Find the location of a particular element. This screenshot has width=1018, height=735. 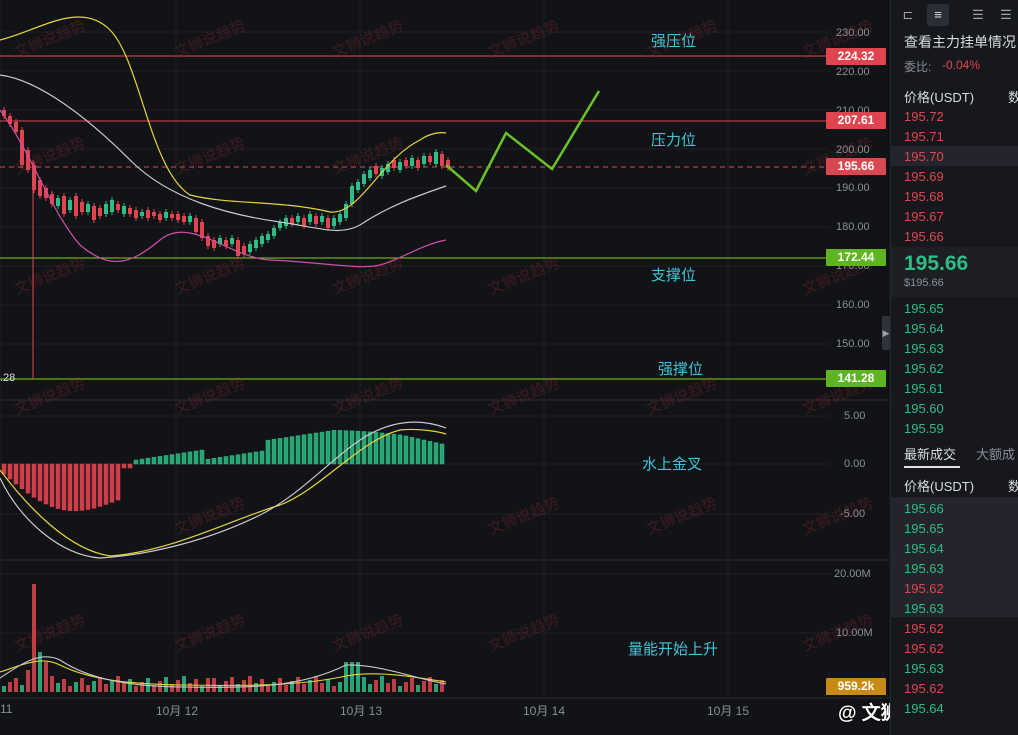

price-axis-label: 150.00 is located at coordinates (853, 344).